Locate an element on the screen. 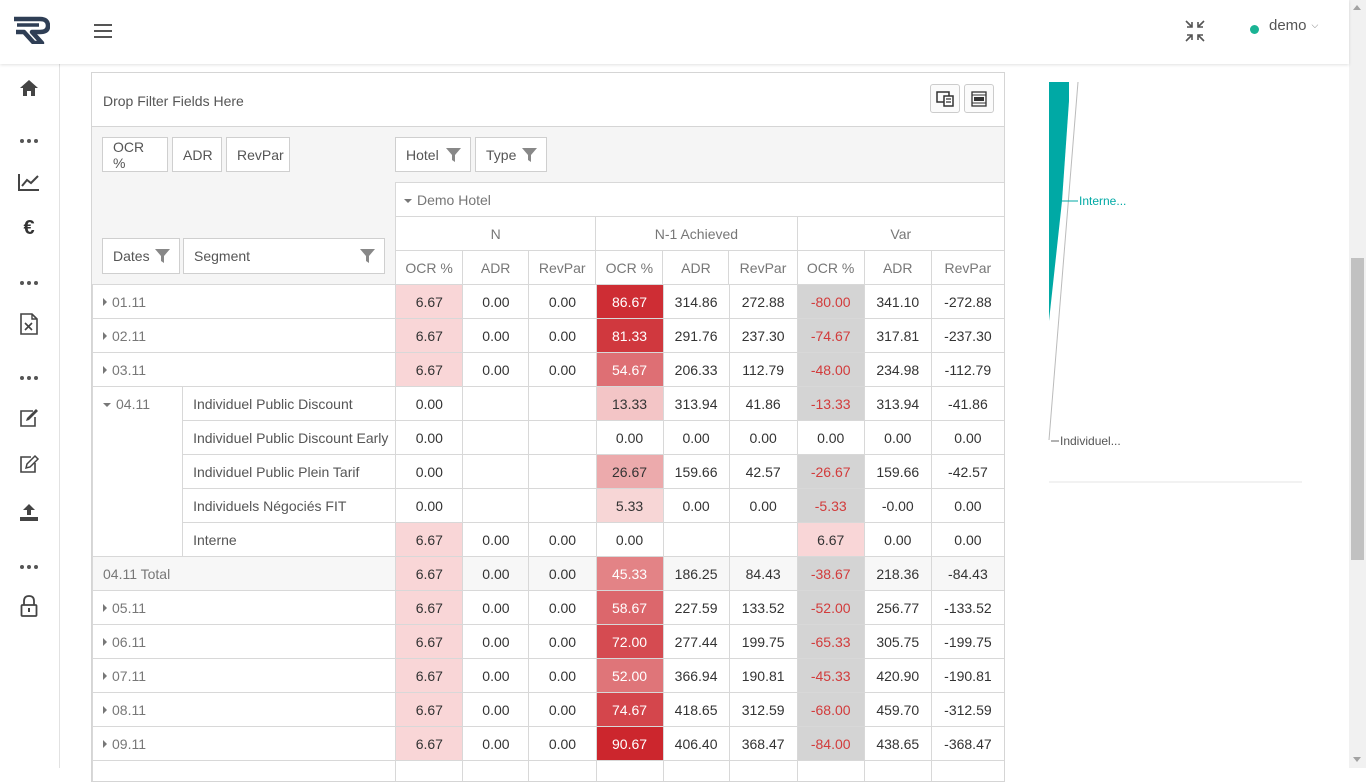 This screenshot has width=1366, height=782. value-cell: -65.33 is located at coordinates (830, 642).